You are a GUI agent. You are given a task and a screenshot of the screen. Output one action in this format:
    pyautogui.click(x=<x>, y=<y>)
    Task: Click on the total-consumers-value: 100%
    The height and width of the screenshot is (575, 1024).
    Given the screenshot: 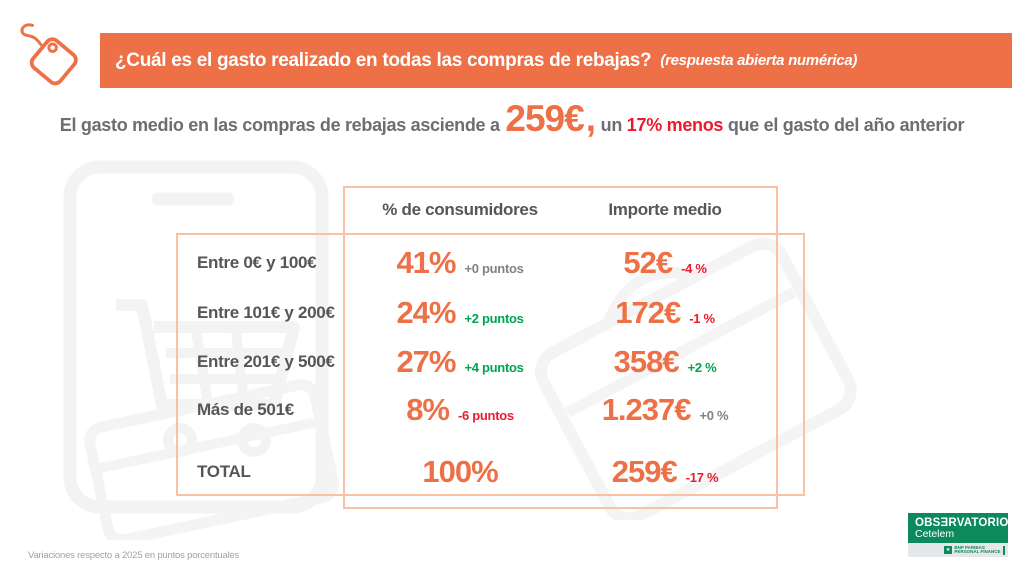 What is the action you would take?
    pyautogui.click(x=460, y=471)
    